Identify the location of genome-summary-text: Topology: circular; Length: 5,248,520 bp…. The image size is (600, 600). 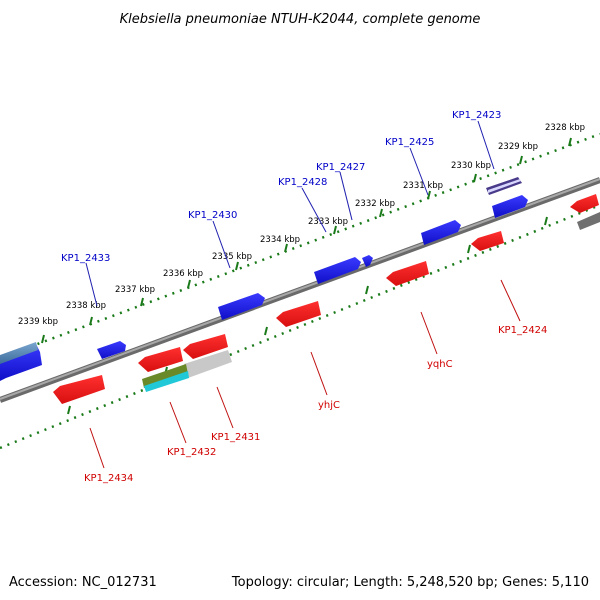
(410, 582).